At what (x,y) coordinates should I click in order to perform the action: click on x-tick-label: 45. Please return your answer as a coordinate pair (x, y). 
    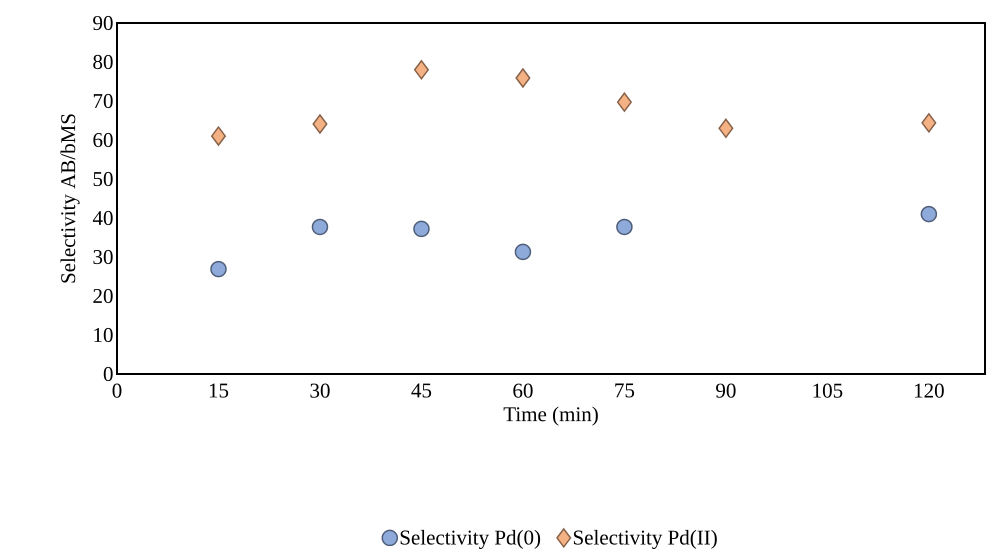
    Looking at the image, I should click on (421, 391).